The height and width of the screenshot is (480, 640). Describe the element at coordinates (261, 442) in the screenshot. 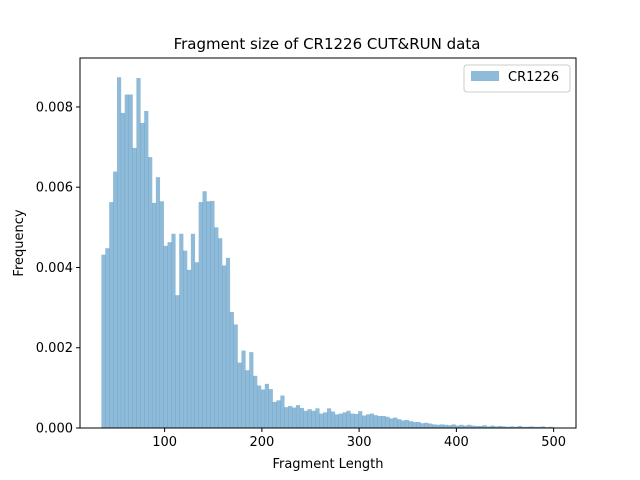

I see `x-tick-label: 200` at that location.